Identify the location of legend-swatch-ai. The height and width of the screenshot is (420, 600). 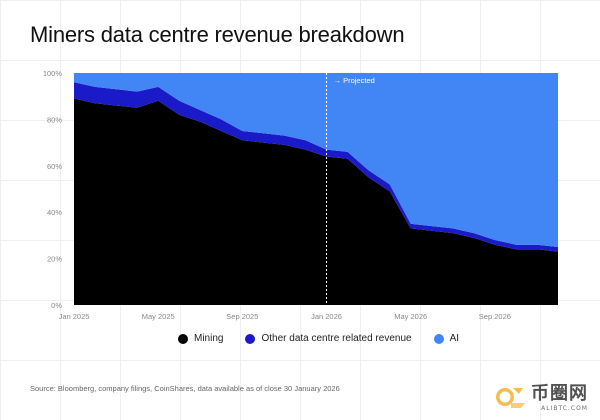
(438, 338).